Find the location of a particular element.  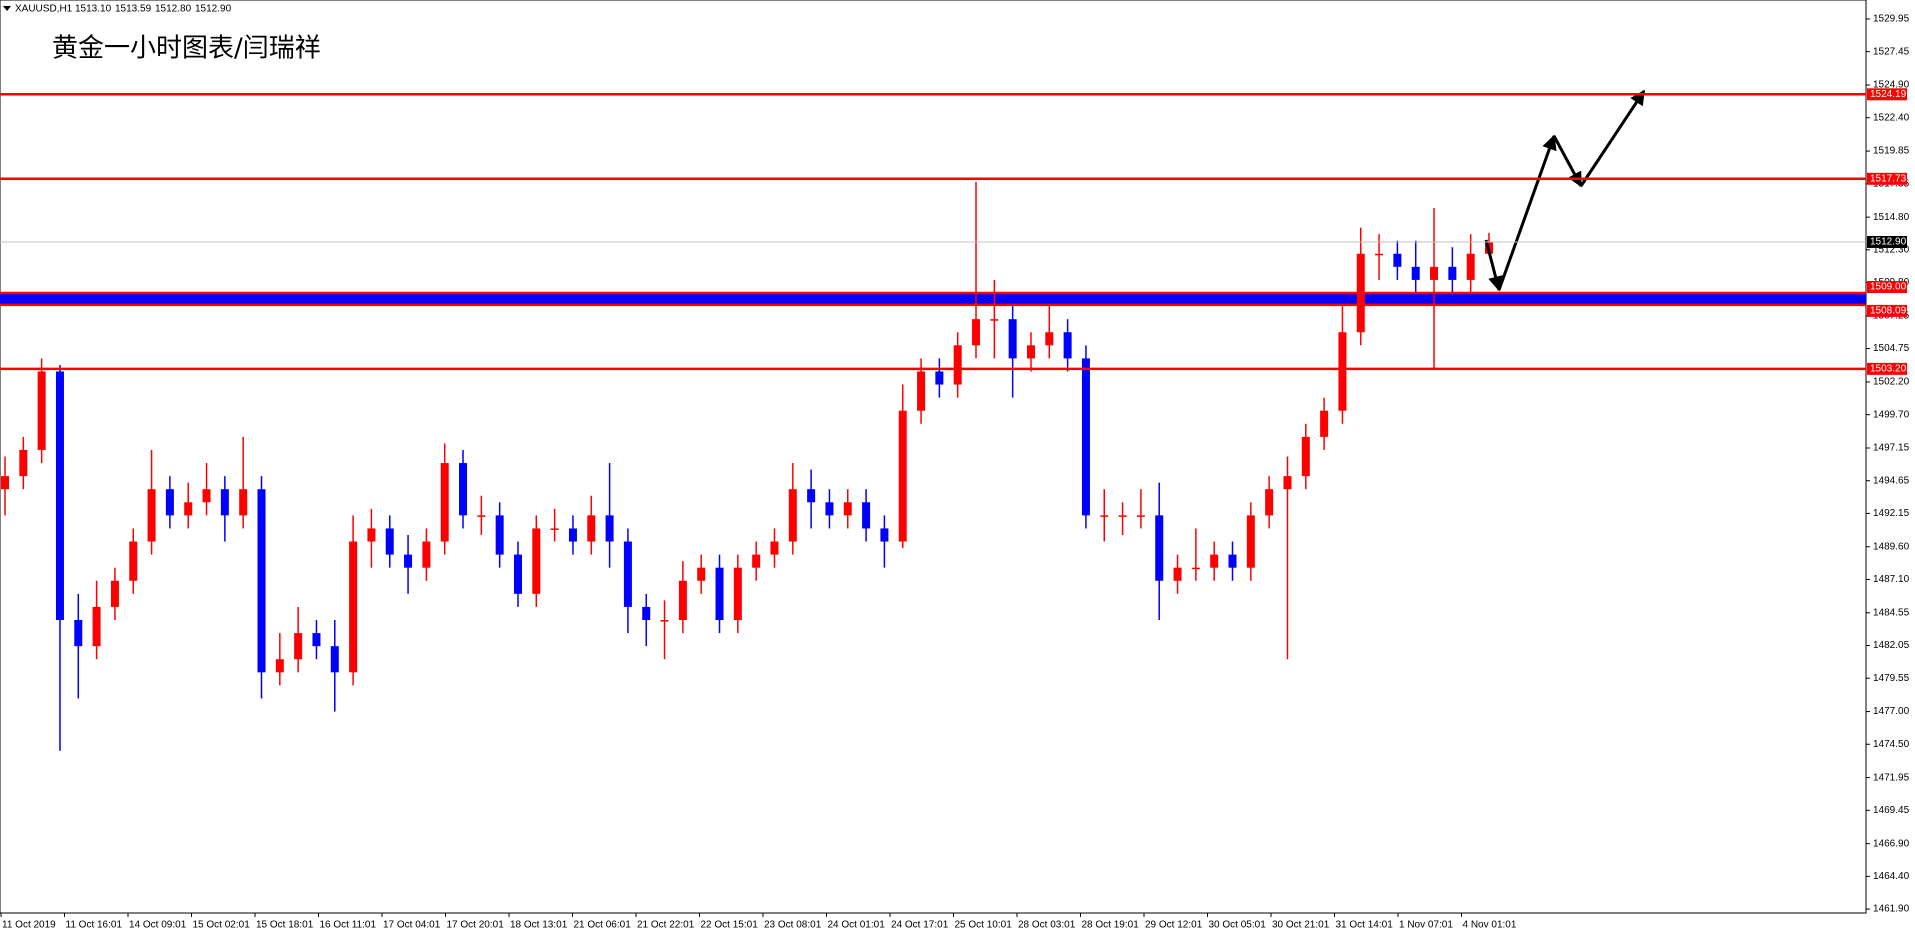

y-tick-label: 1484.55 is located at coordinates (1891, 612).